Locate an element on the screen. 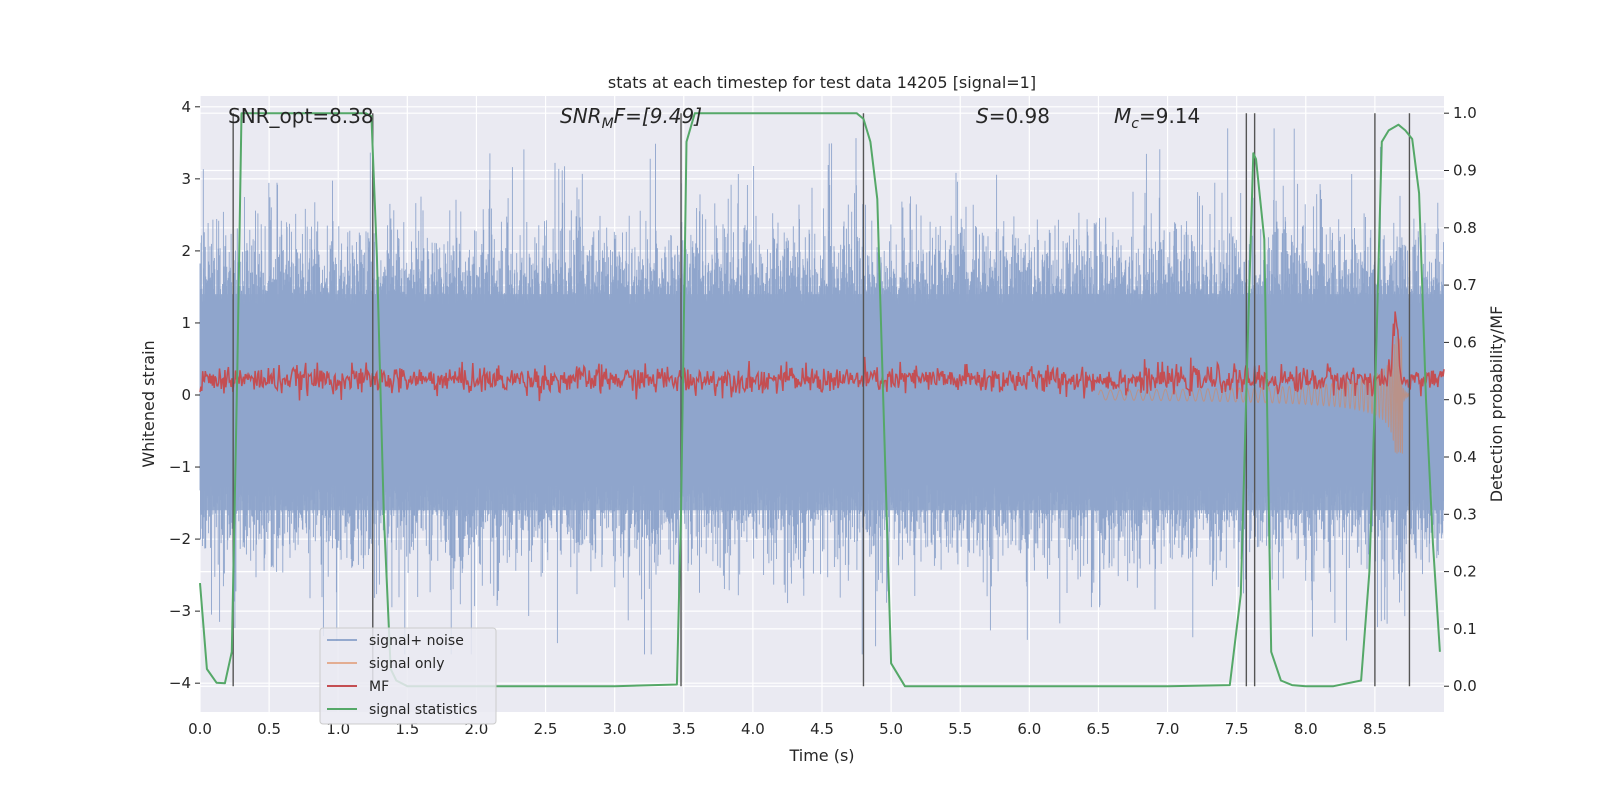  y-left-tick-label: 0 is located at coordinates (186, 395).